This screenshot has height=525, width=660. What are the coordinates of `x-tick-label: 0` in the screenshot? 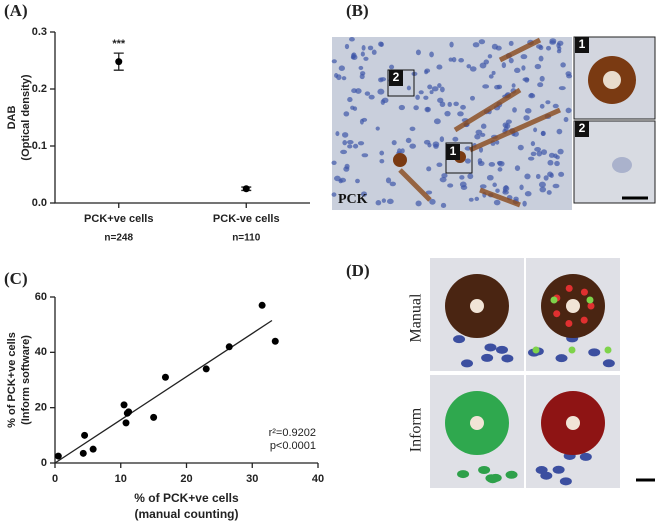 It's located at (55, 479).